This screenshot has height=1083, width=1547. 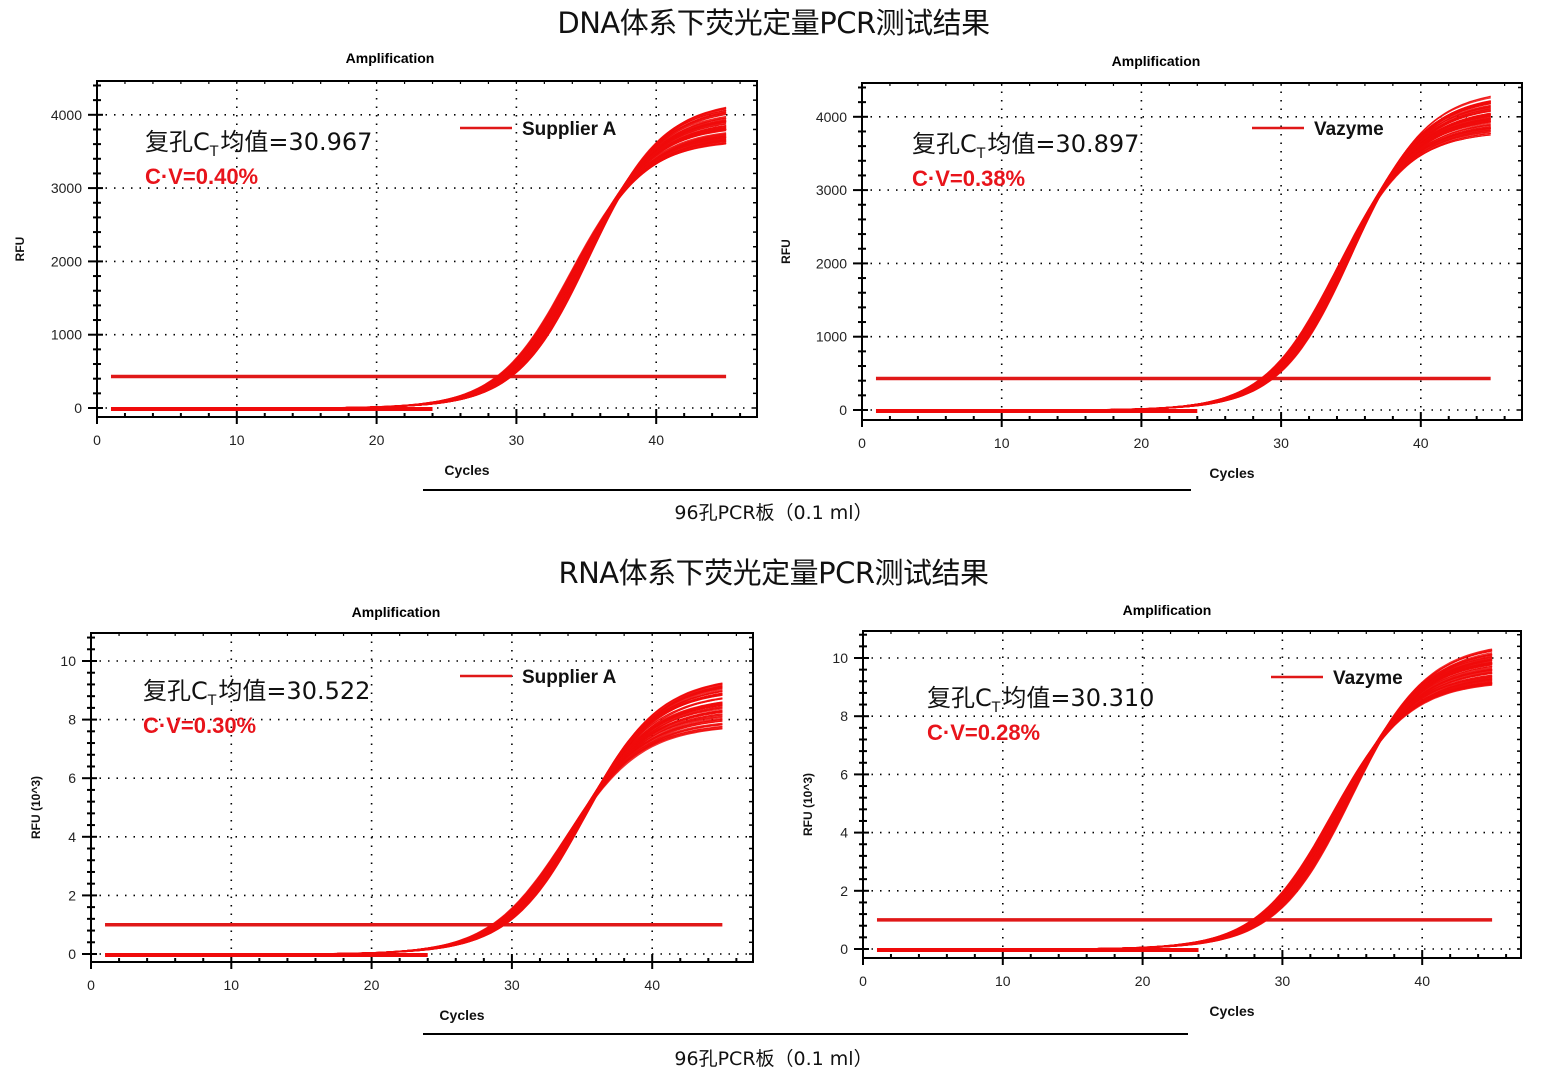 I want to click on ct-mean-annotation: 复孔CT均值=30.310, so click(x=1040, y=700).